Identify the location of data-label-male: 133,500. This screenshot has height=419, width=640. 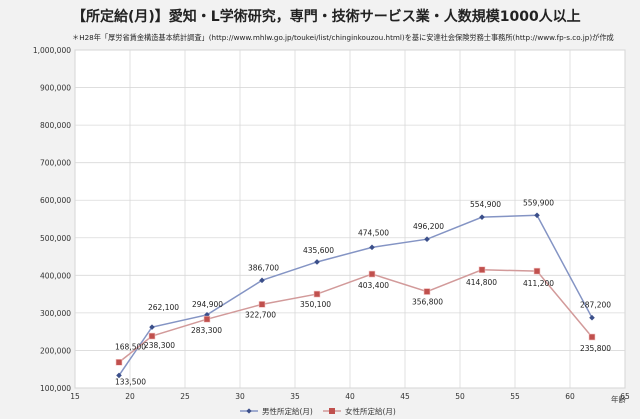
(130, 381).